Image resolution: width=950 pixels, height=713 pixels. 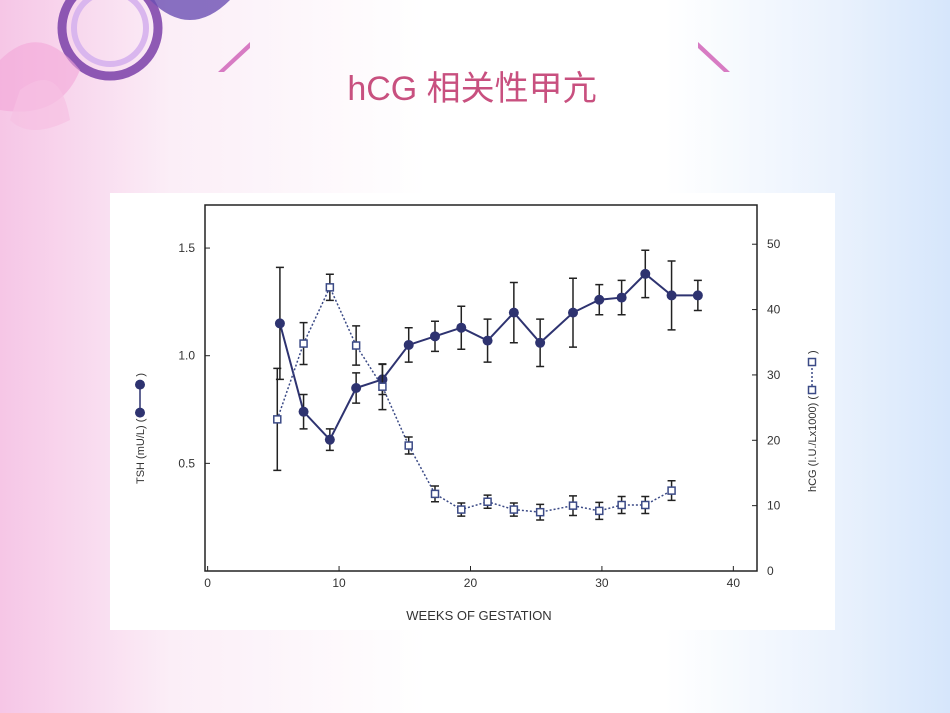 I want to click on y-axis-label: TSH (mU/L) (, so click(x=141, y=451).